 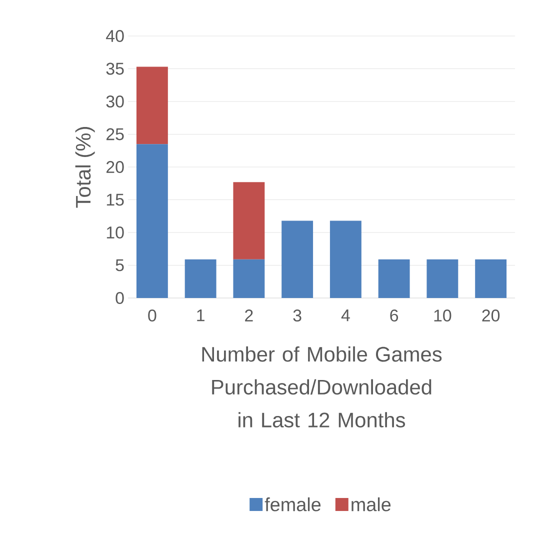 I want to click on y-tick-label: 40, so click(x=115, y=36).